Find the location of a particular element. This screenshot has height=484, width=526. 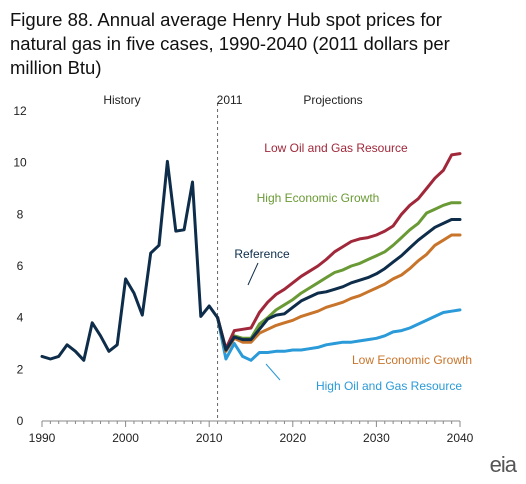

reference-label: Reference is located at coordinates (262, 254).